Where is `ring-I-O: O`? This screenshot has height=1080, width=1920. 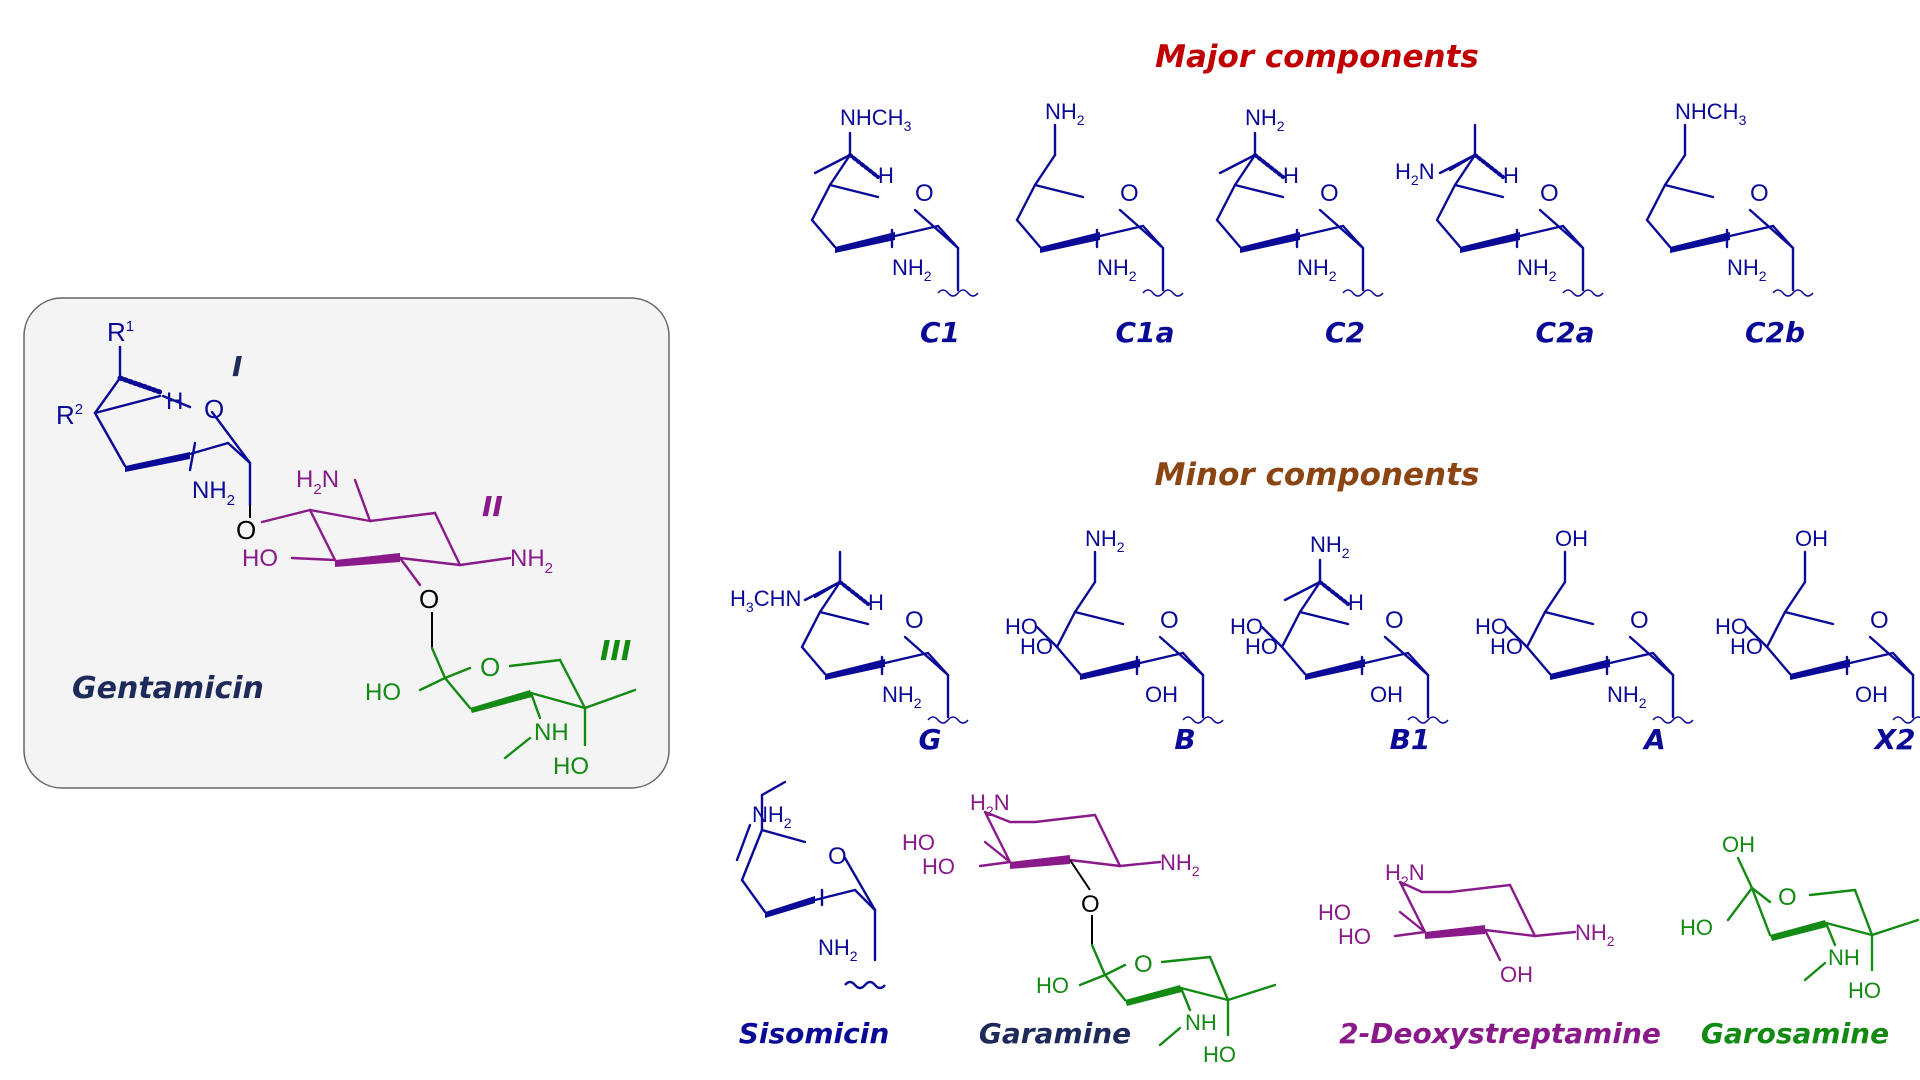 ring-I-O: O is located at coordinates (214, 409).